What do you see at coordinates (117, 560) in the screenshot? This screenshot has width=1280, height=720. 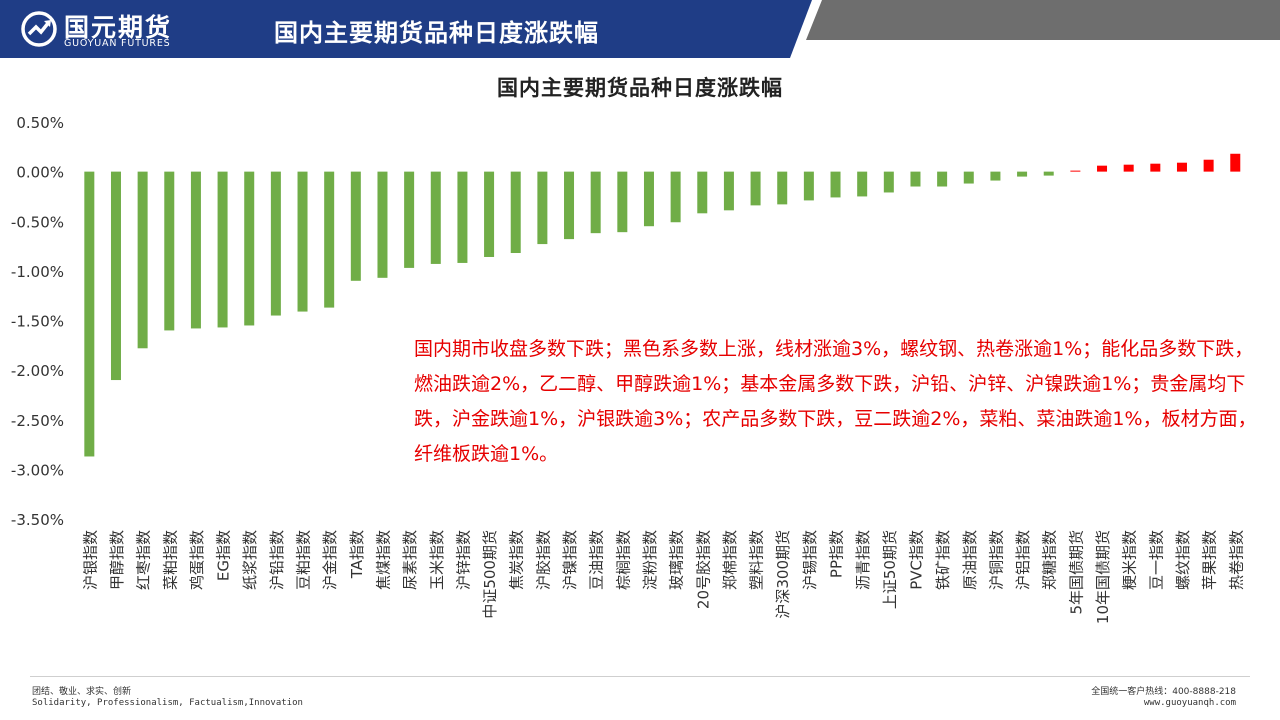 I see `x-tick-label: 甲醇指数` at bounding box center [117, 560].